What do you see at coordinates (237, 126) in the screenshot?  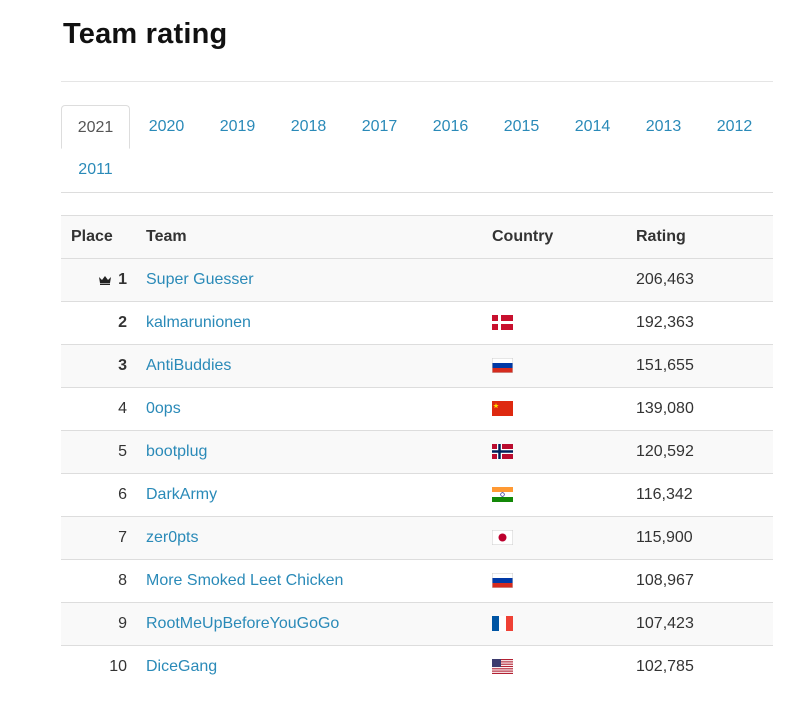 I see `tab-2019: 2019` at bounding box center [237, 126].